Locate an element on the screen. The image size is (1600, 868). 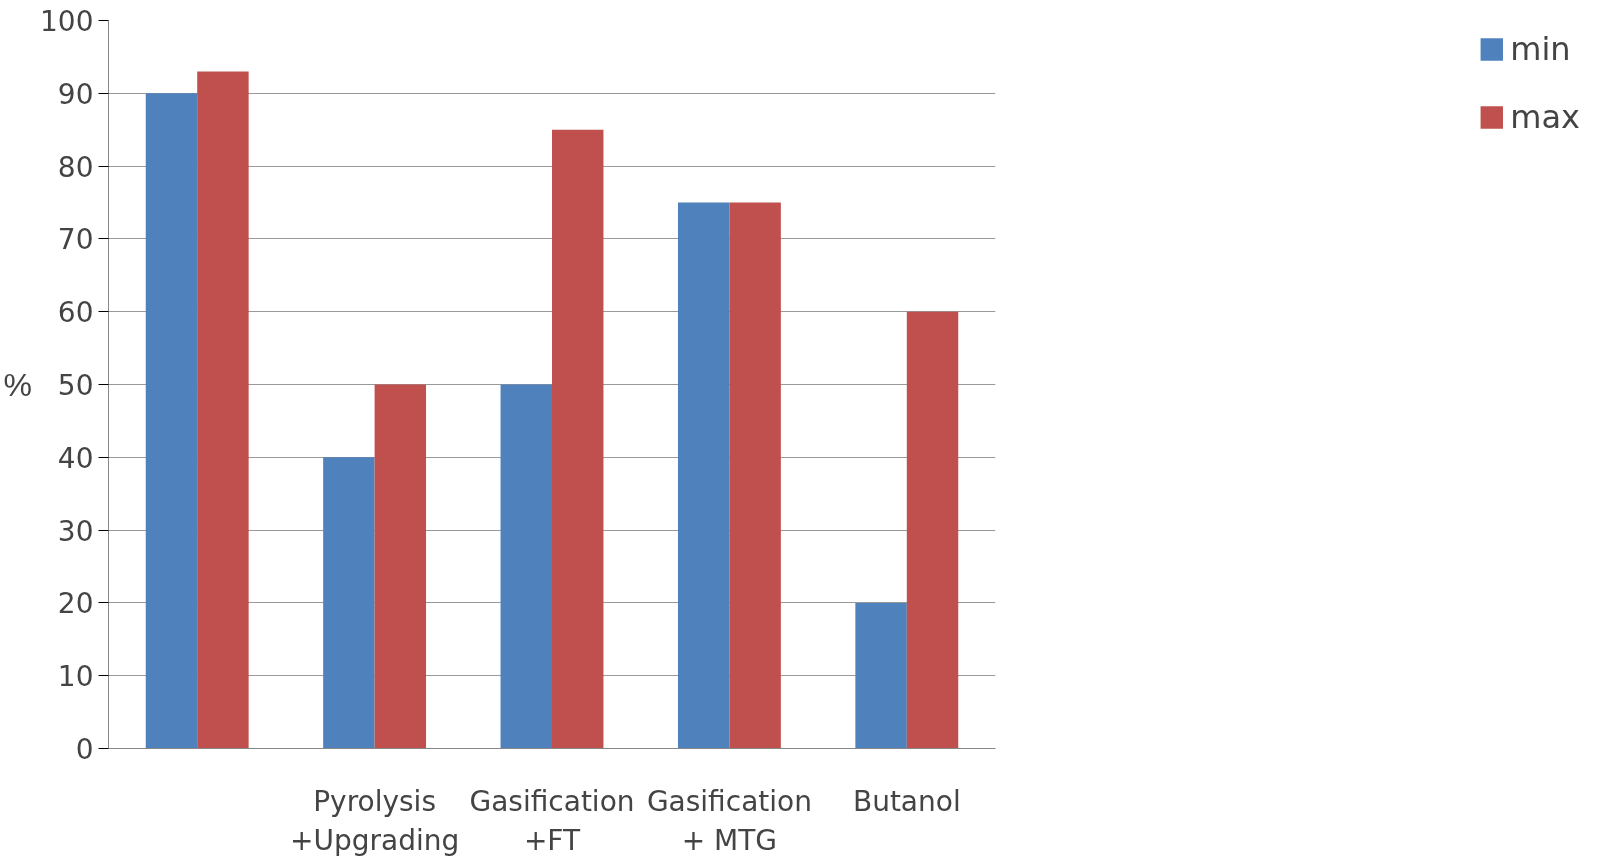
y-tick-label: 0 is located at coordinates (84, 749).